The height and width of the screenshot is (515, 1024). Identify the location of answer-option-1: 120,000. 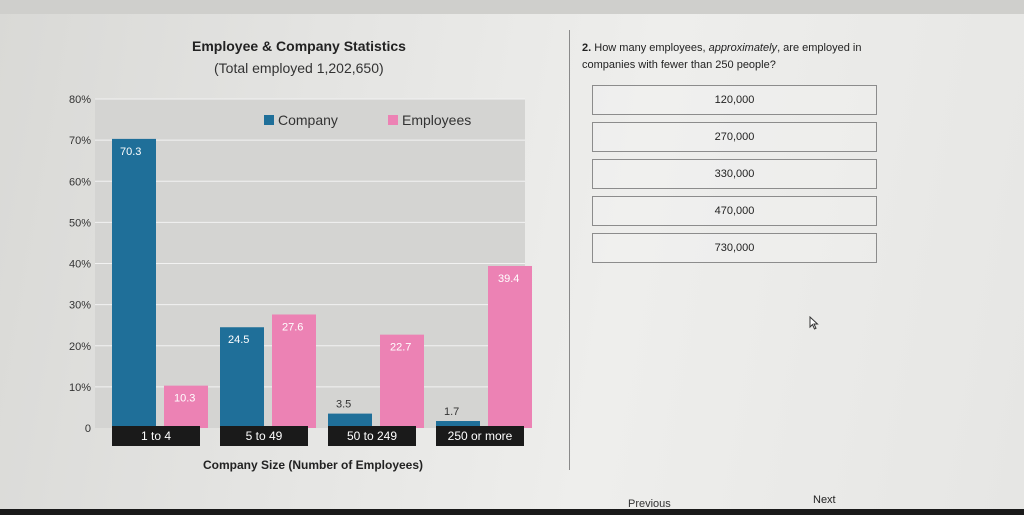
(734, 100).